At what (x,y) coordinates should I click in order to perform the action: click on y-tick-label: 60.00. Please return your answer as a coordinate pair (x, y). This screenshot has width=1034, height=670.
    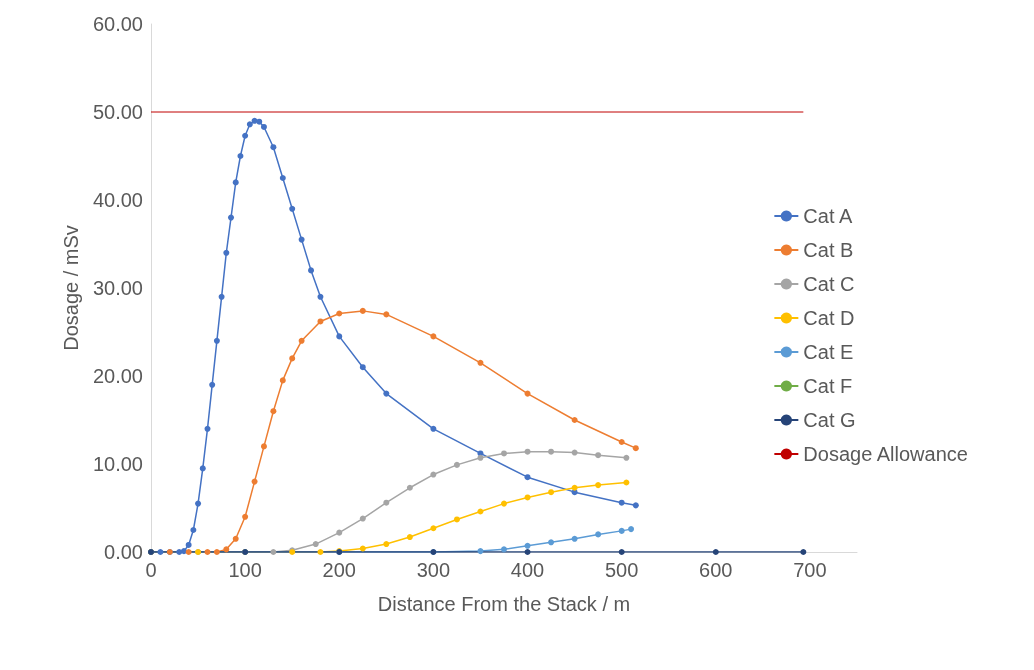
    Looking at the image, I should click on (117, 24).